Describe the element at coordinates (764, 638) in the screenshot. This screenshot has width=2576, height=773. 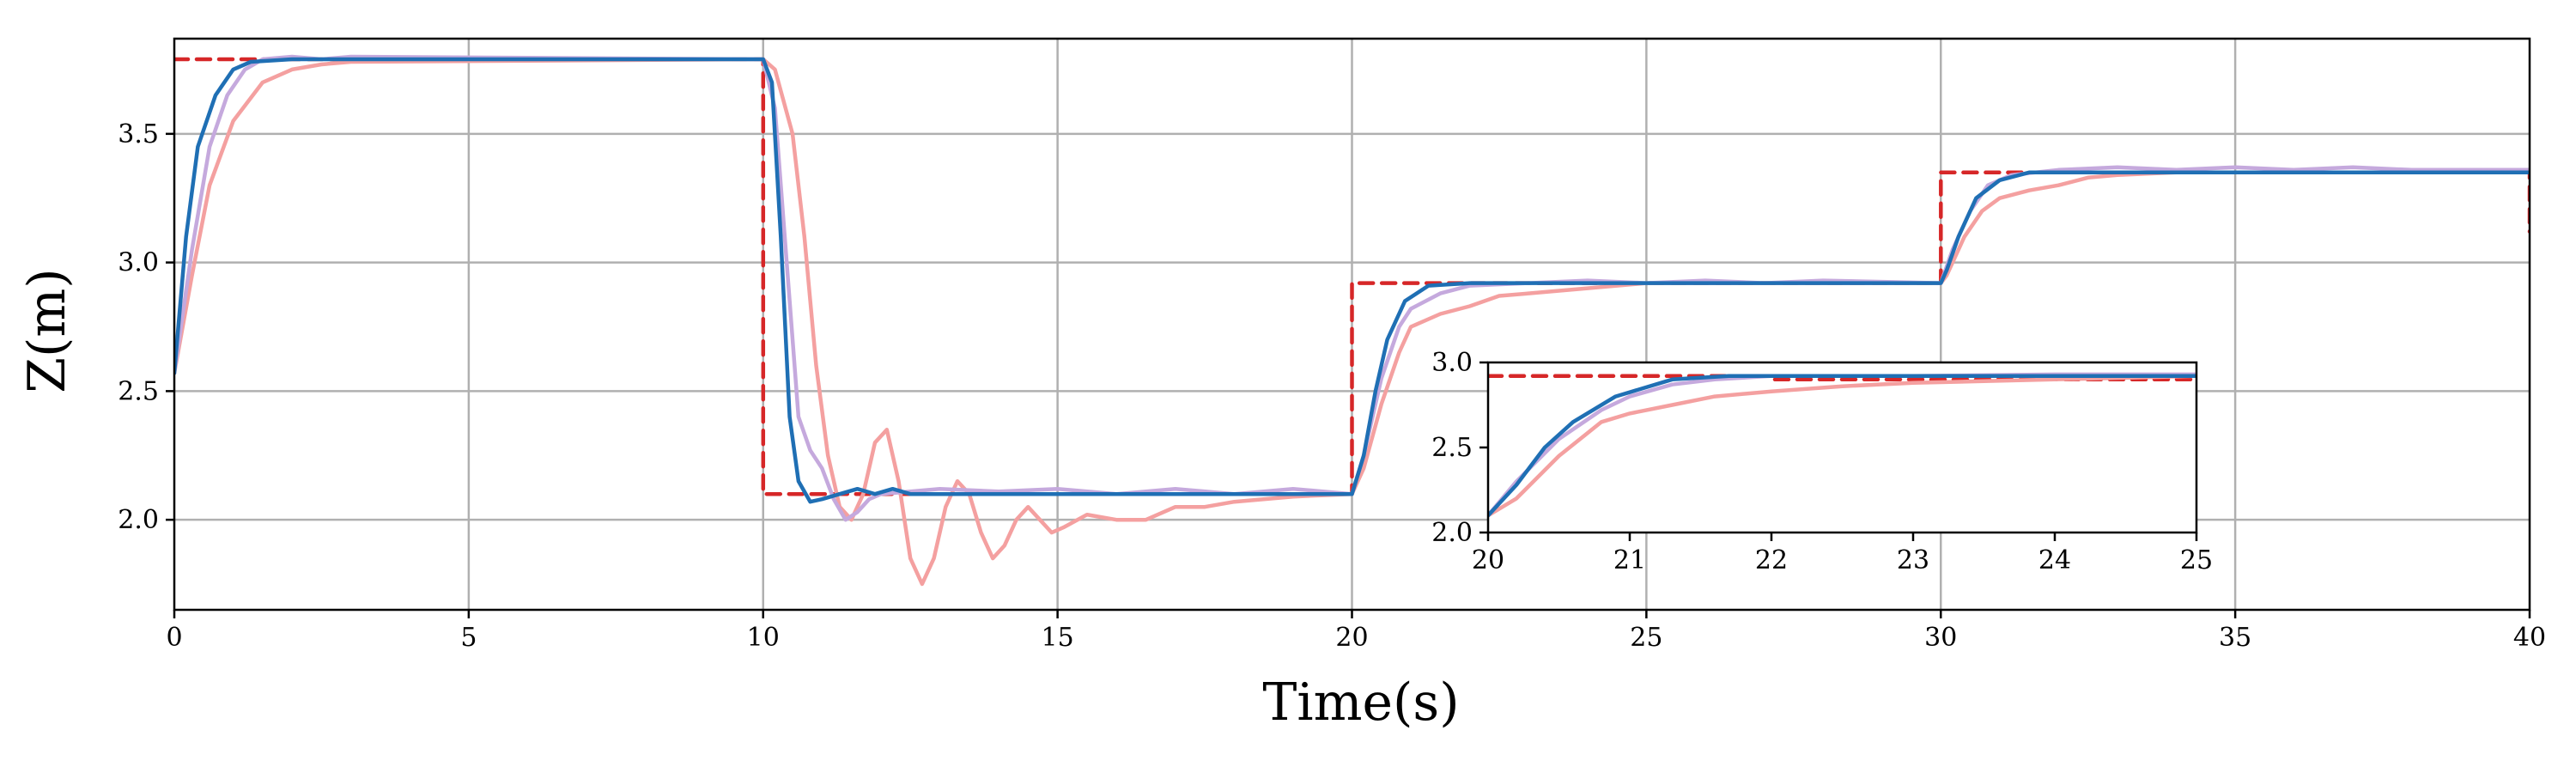
I see `x-tick-label: 10` at that location.